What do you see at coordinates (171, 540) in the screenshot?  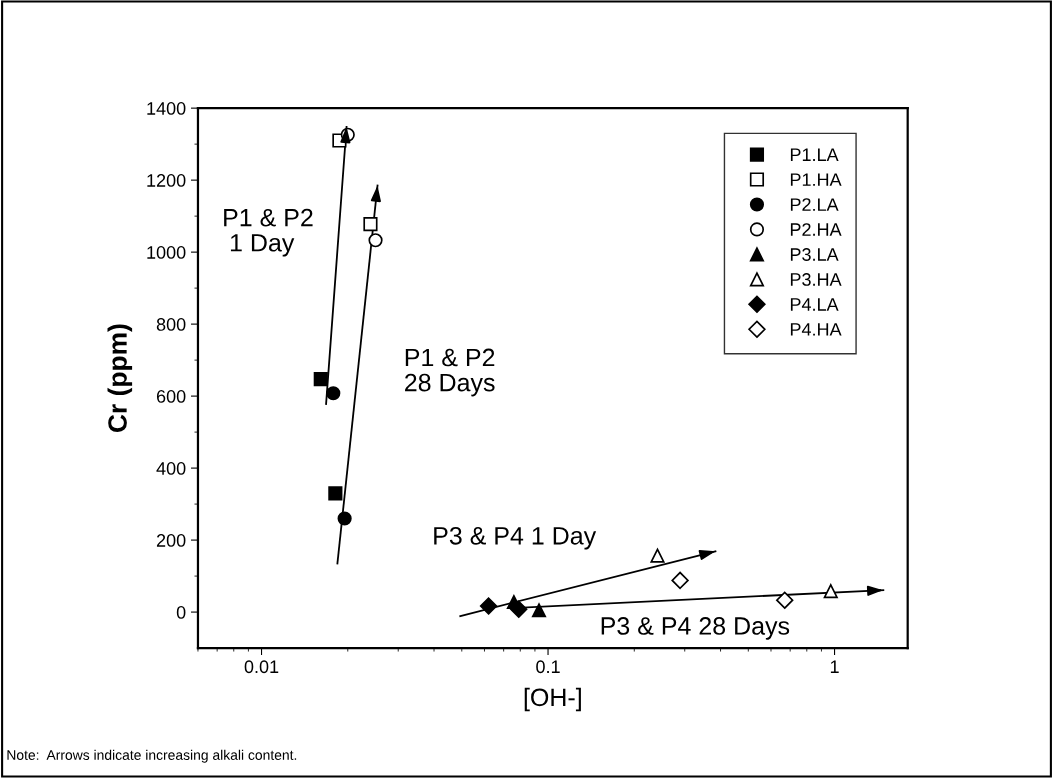 I see `y-tick-label: 200` at bounding box center [171, 540].